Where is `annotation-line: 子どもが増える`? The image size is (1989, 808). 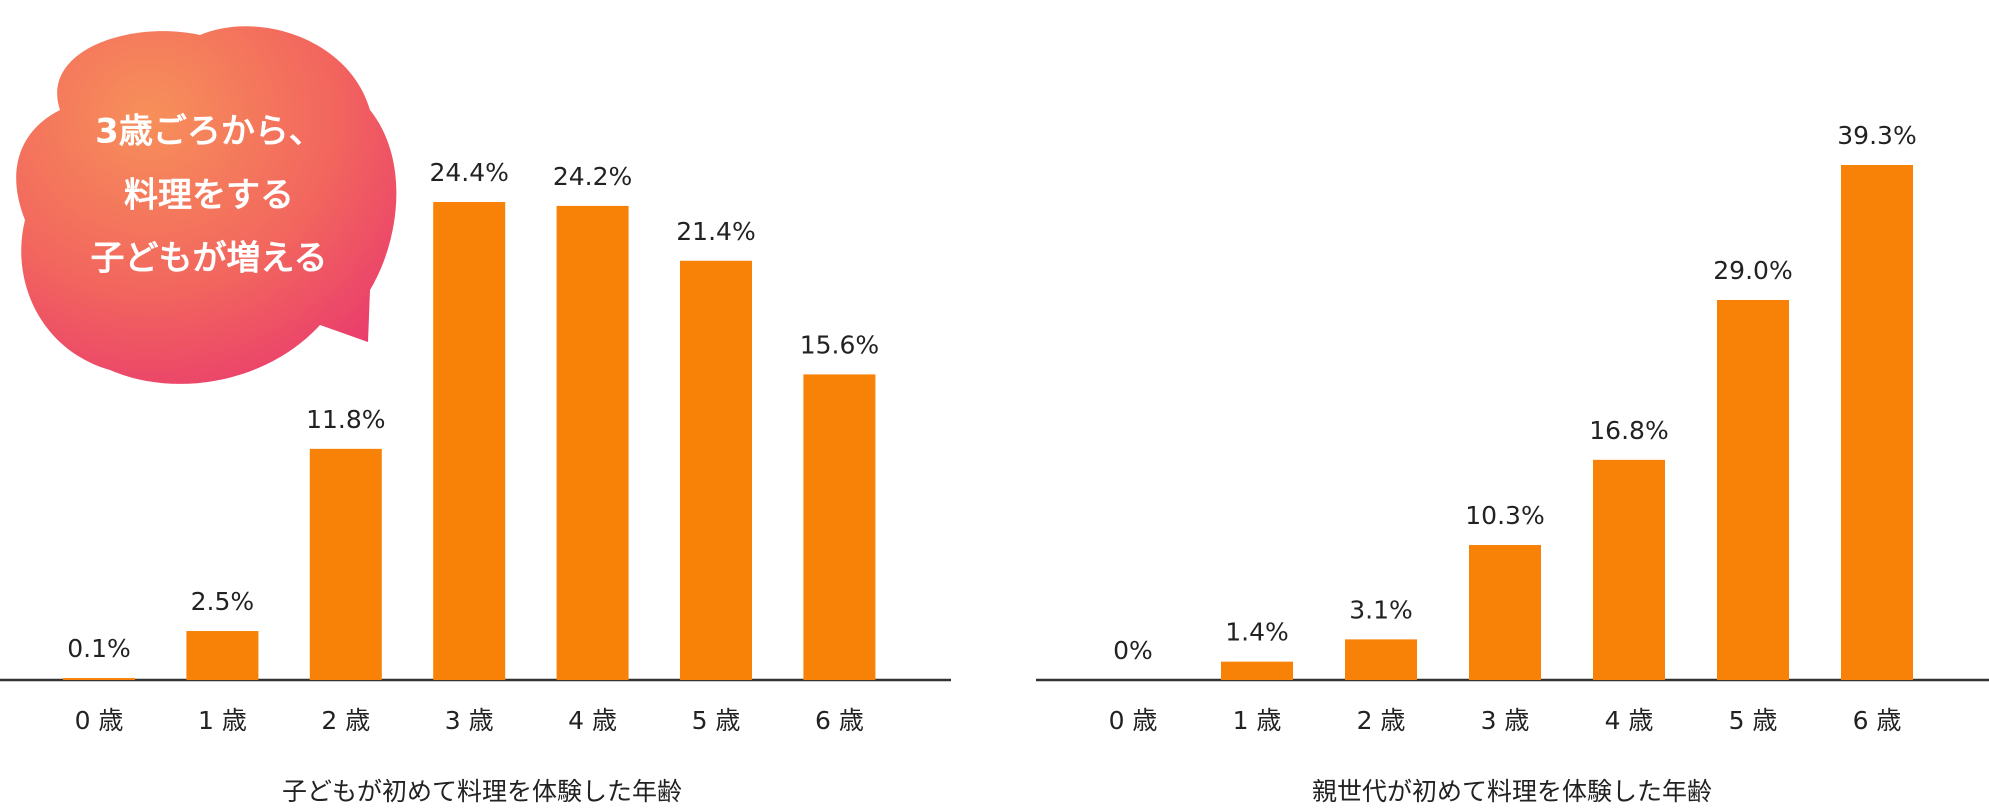
annotation-line: 子どもが増える is located at coordinates (209, 259).